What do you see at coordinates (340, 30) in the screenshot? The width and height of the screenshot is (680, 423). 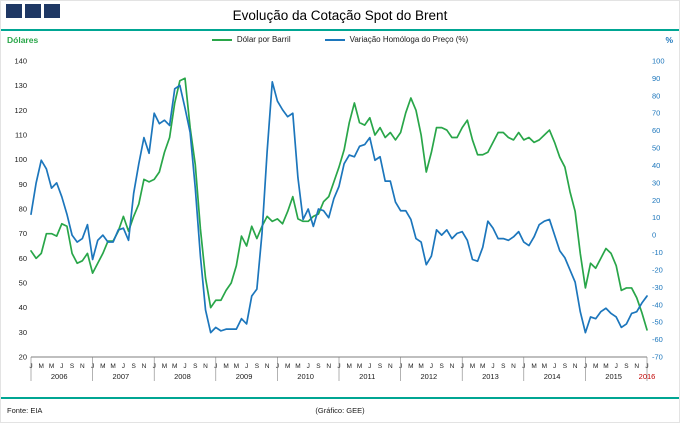 I see `top-divider` at bounding box center [340, 30].